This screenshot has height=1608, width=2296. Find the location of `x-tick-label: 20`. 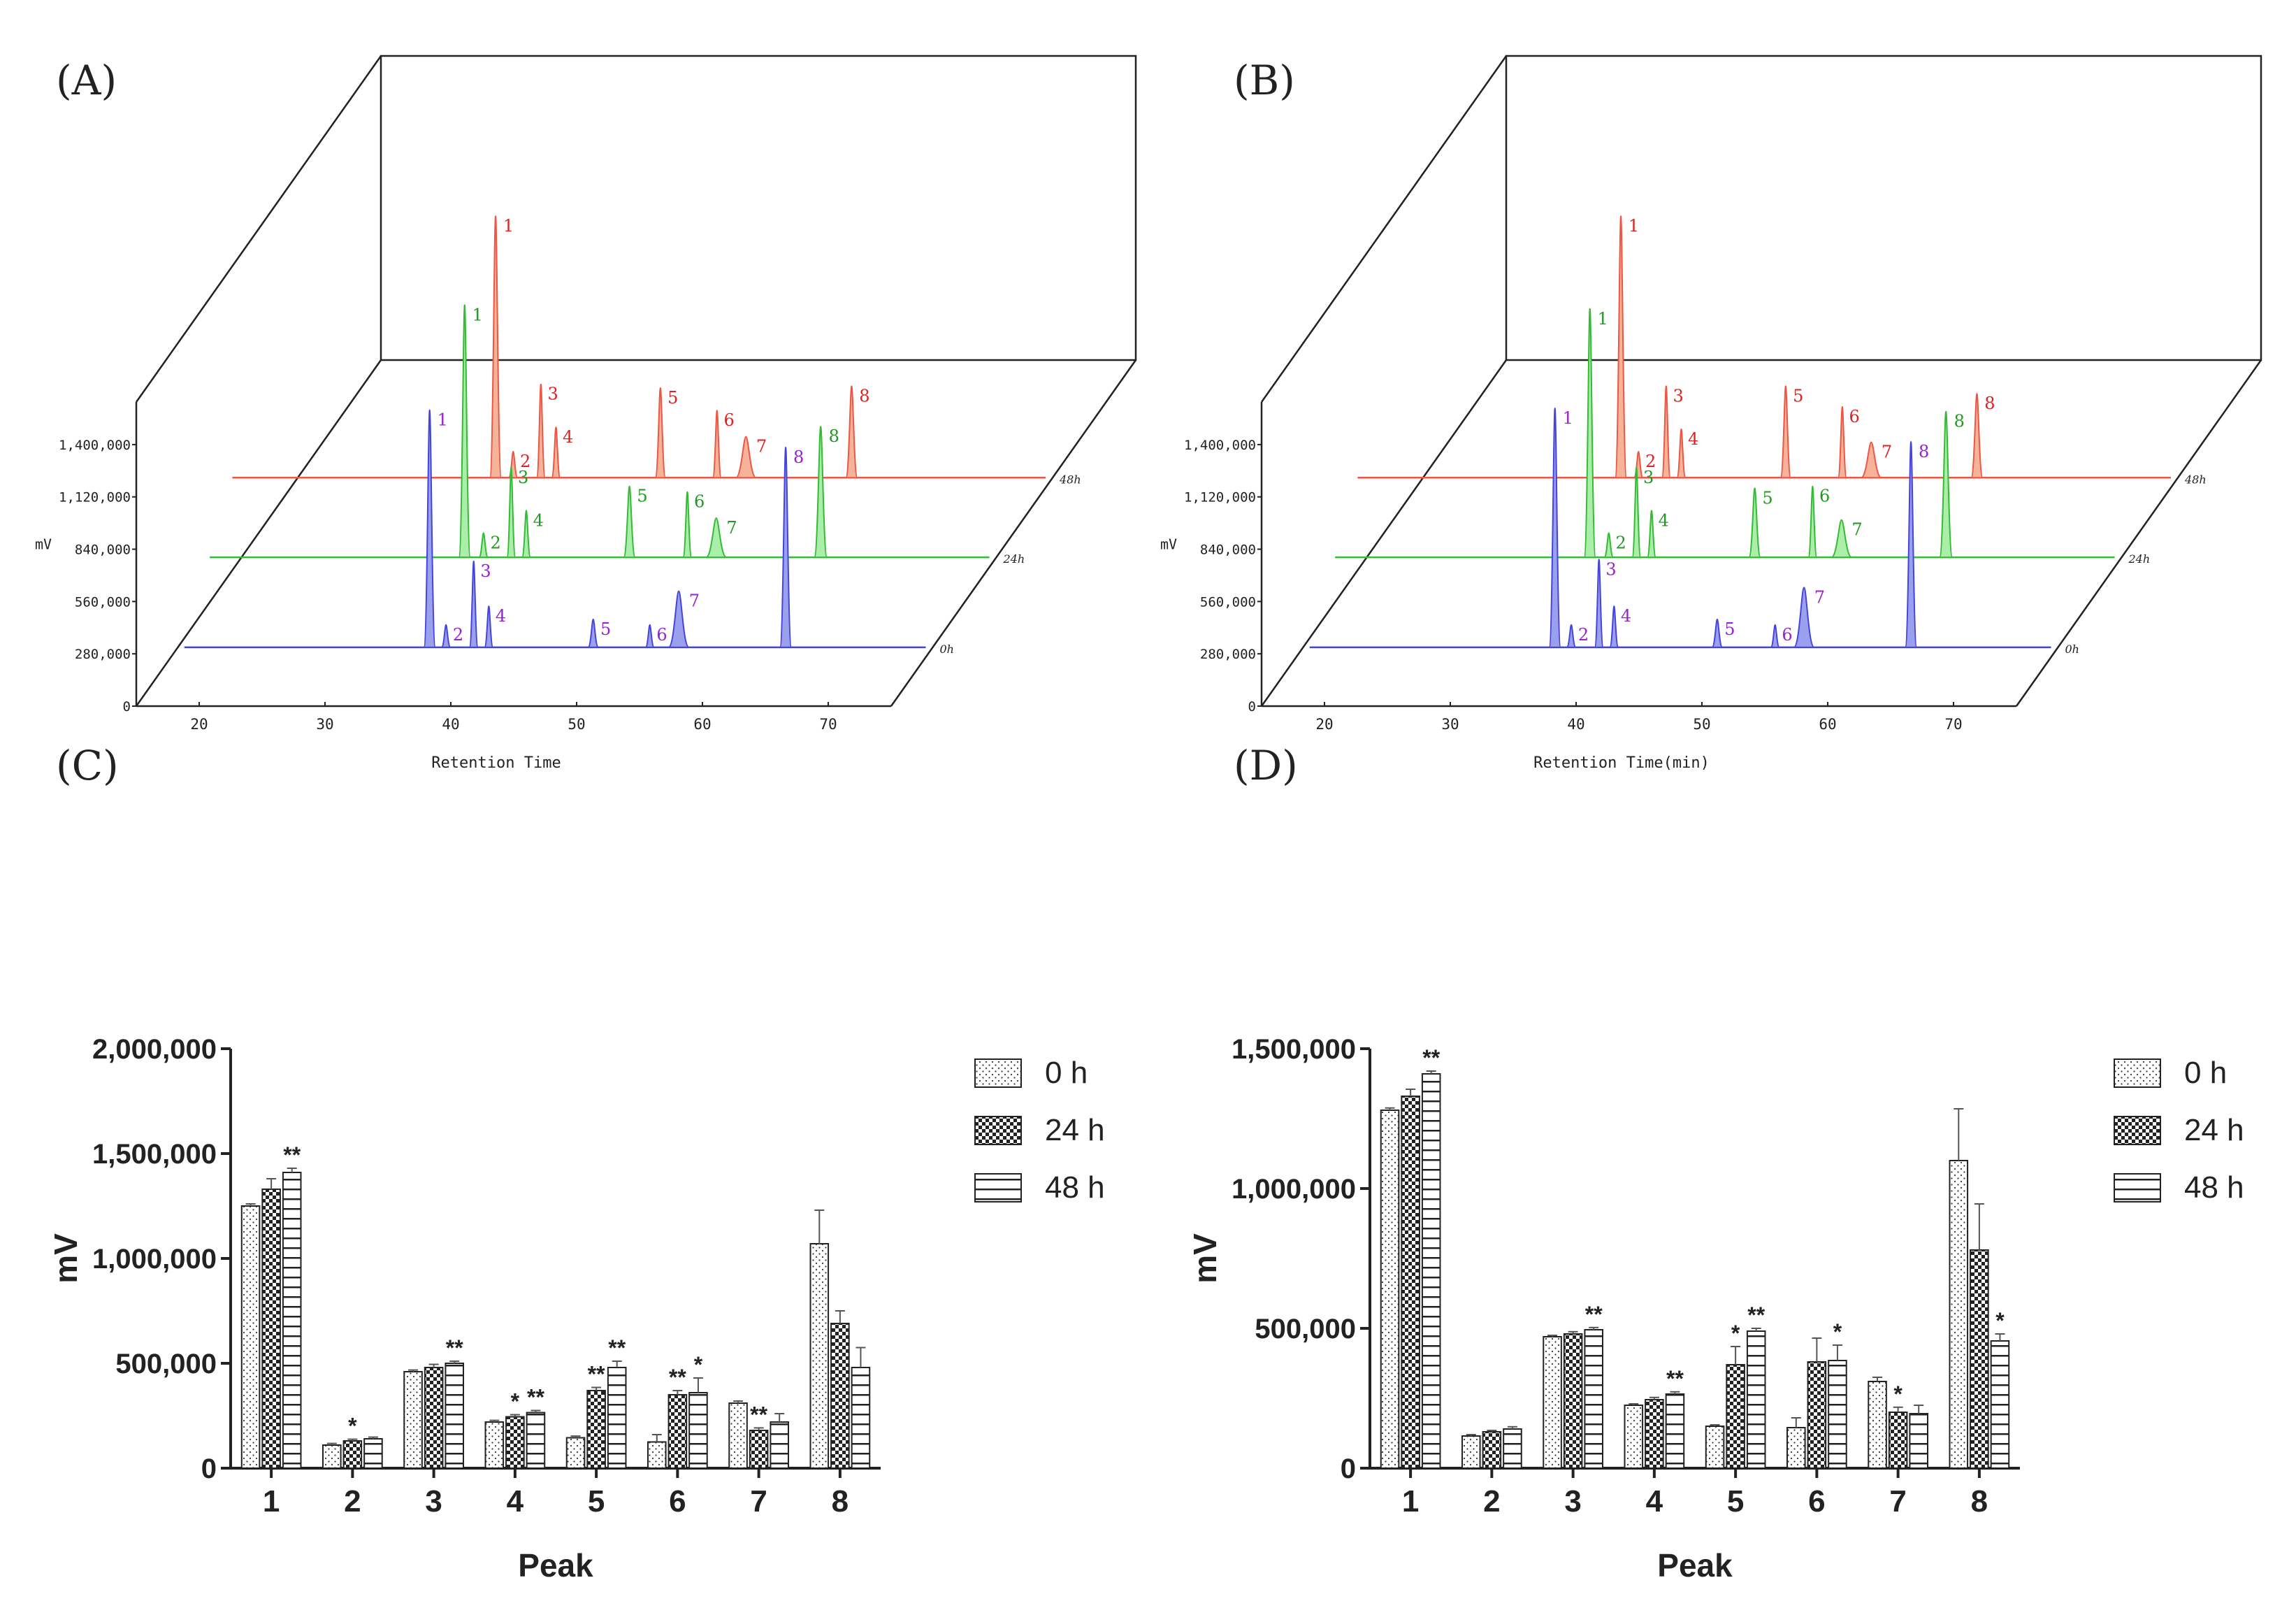

x-tick-label: 20 is located at coordinates (1324, 724).